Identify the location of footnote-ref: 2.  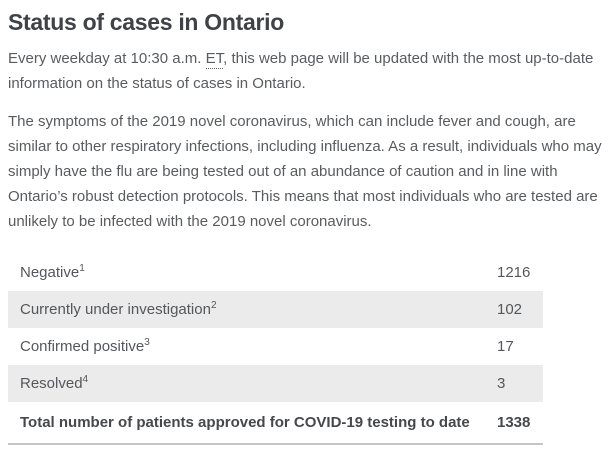
(213, 305).